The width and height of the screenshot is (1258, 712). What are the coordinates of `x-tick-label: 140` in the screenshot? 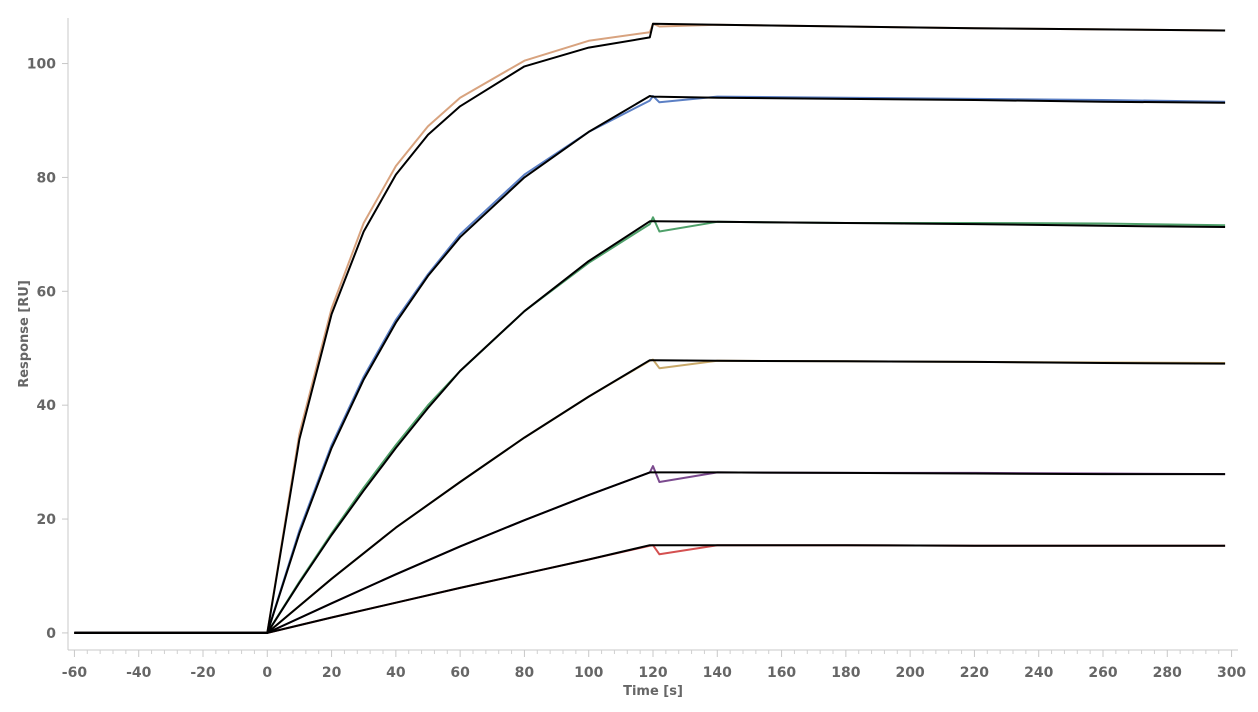 It's located at (717, 673).